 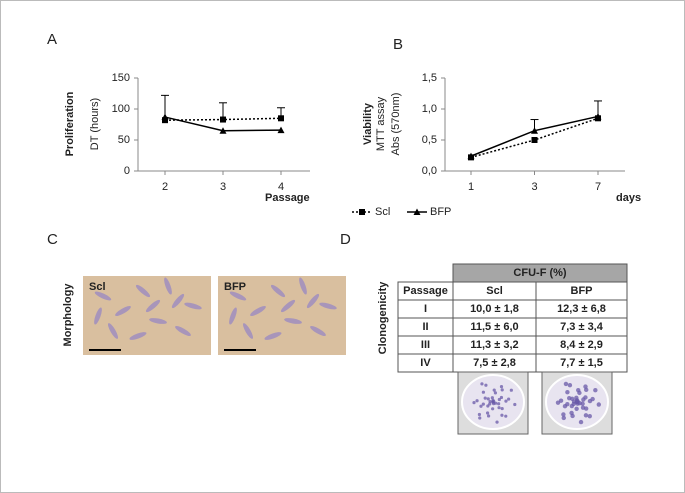 What do you see at coordinates (124, 140) in the screenshot?
I see `y-tick-label: 50` at bounding box center [124, 140].